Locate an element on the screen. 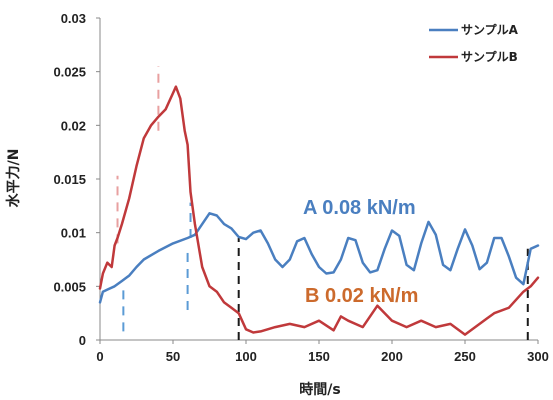 This screenshot has height=400, width=553. legend: サンプルA サンプルB is located at coordinates (474, 43).